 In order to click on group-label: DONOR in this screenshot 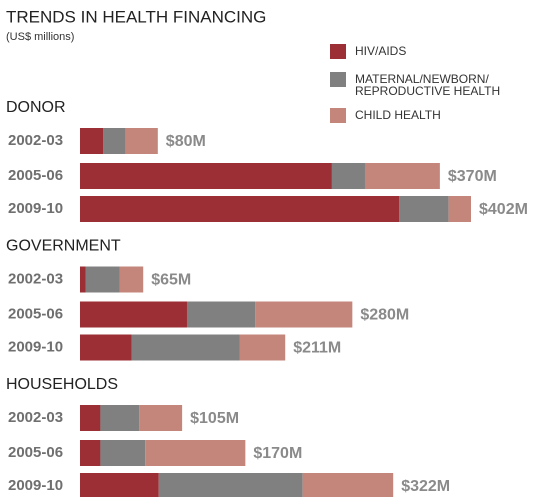, I will do `click(36, 107)`.